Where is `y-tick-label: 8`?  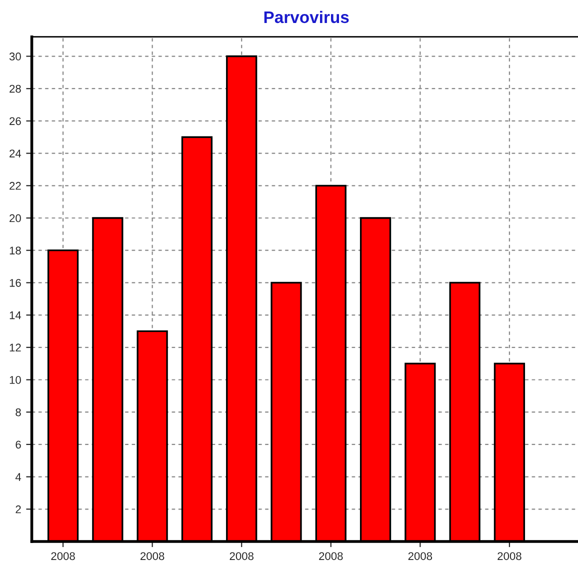
y-tick-label: 8 is located at coordinates (18, 412).